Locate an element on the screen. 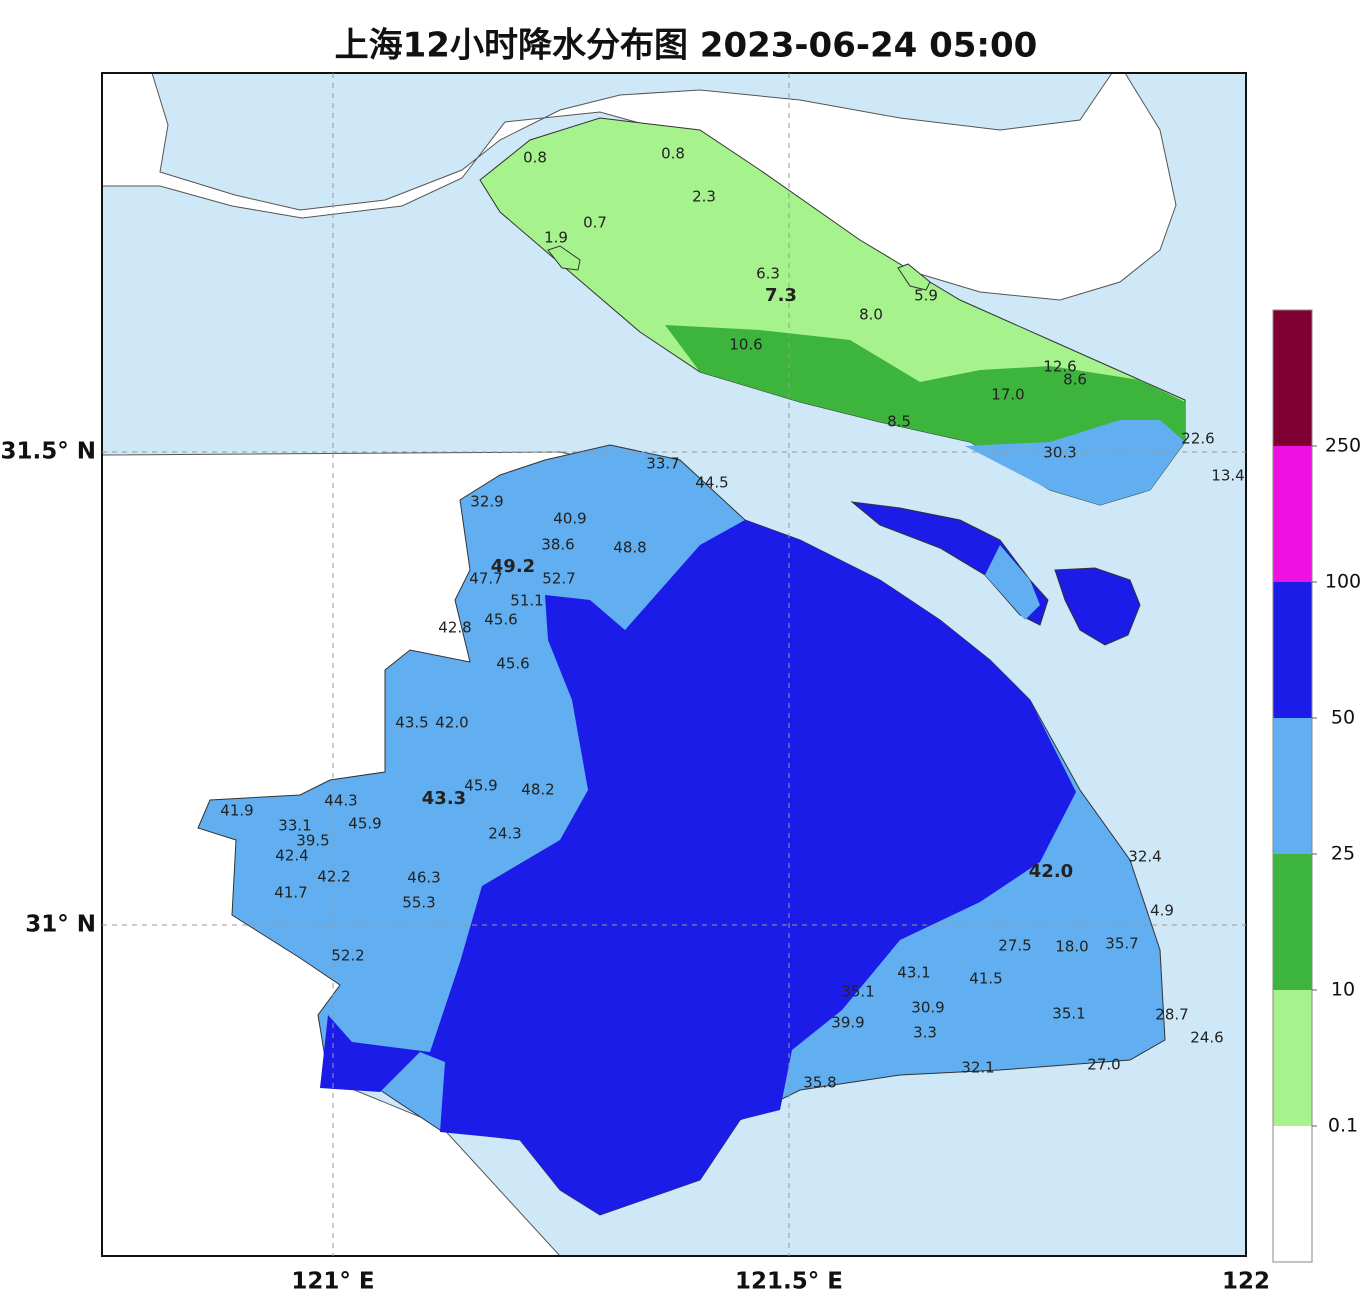 The width and height of the screenshot is (1372, 1306). station-value: 41.7 is located at coordinates (290, 893).